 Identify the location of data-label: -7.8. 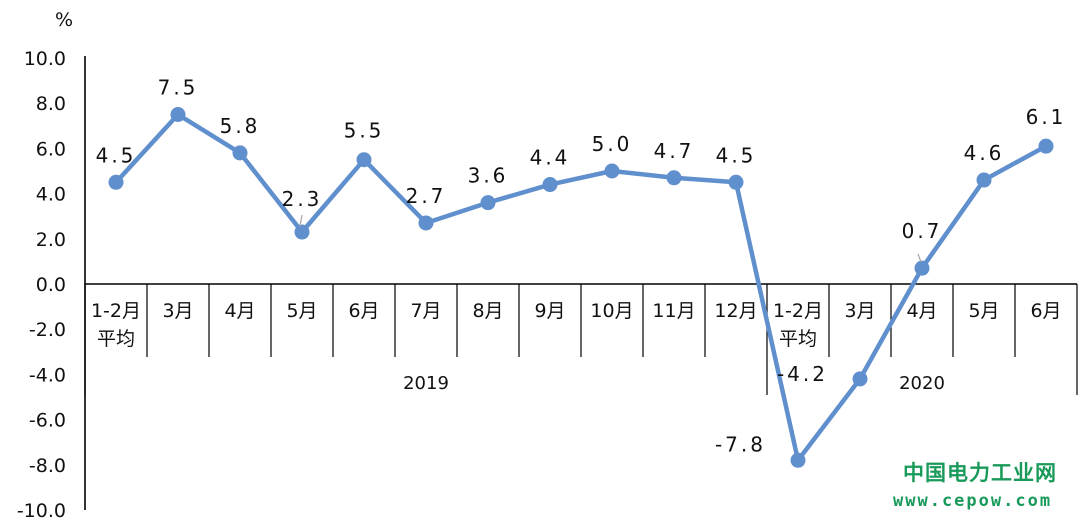
(740, 444).